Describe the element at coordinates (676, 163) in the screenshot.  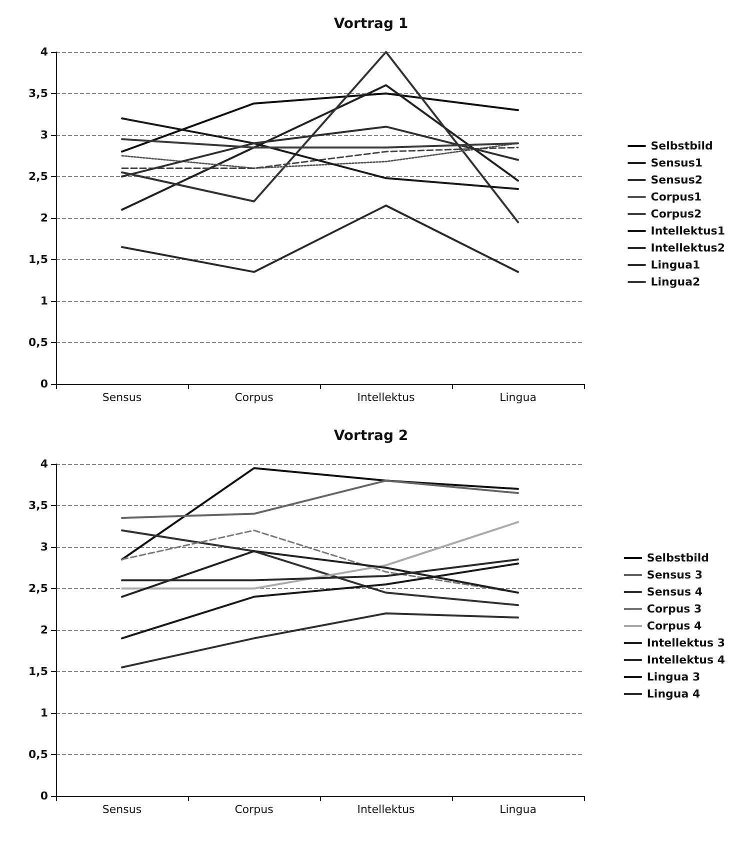
I see `legend-label: Sensus1` at that location.